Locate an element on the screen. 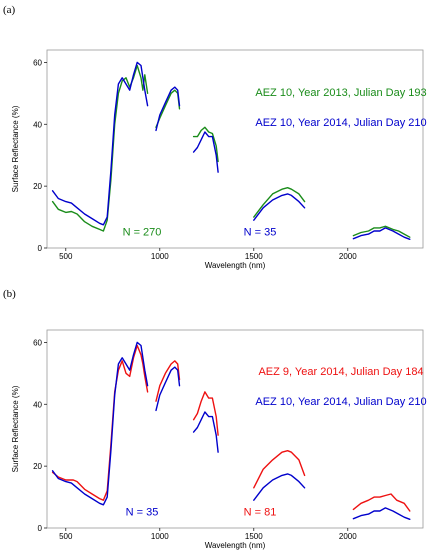 Image resolution: width=436 pixels, height=550 pixels. panel-label: (a) is located at coordinates (9, 10).